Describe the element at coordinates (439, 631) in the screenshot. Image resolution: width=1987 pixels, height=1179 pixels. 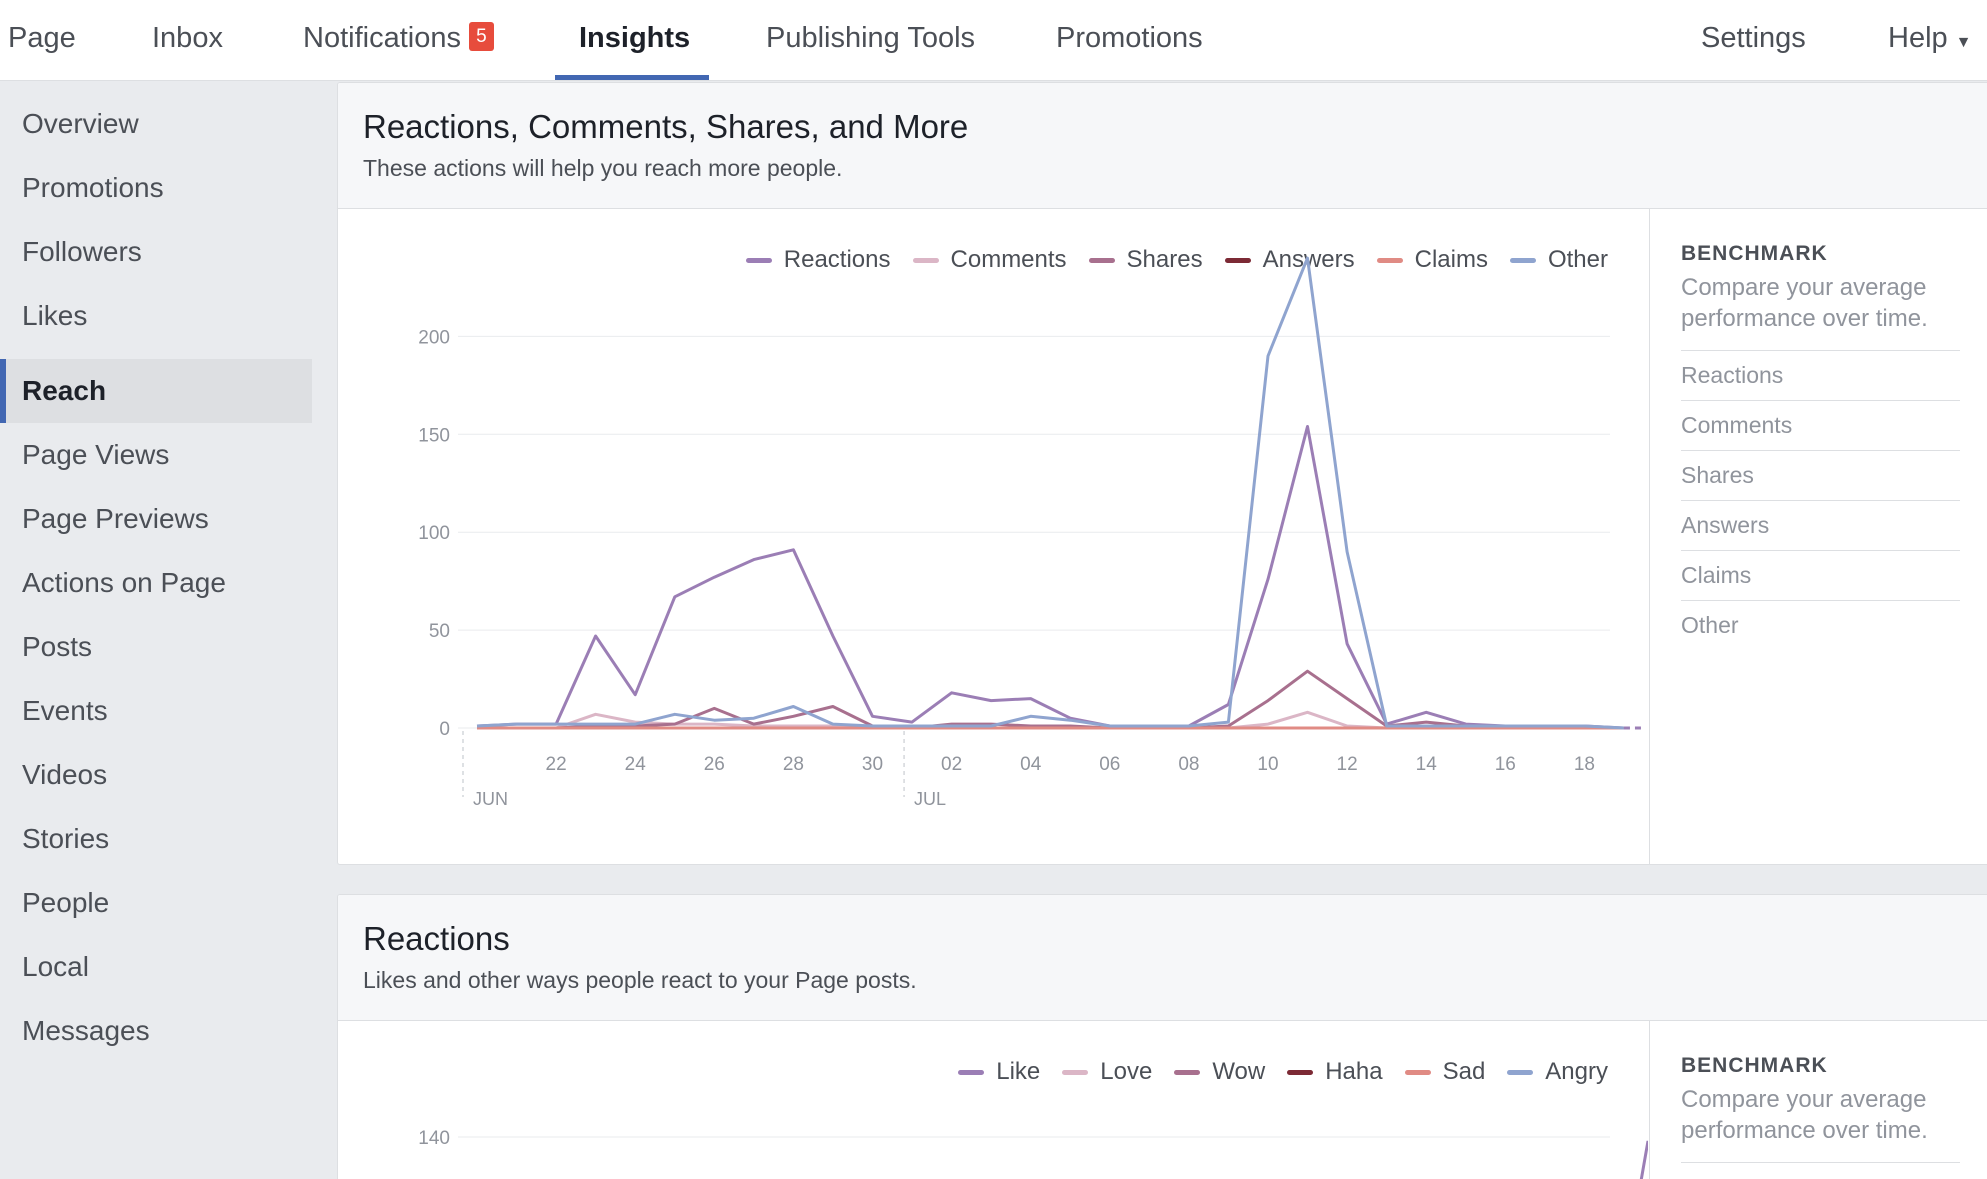
I see `y-tick-label: 50` at that location.